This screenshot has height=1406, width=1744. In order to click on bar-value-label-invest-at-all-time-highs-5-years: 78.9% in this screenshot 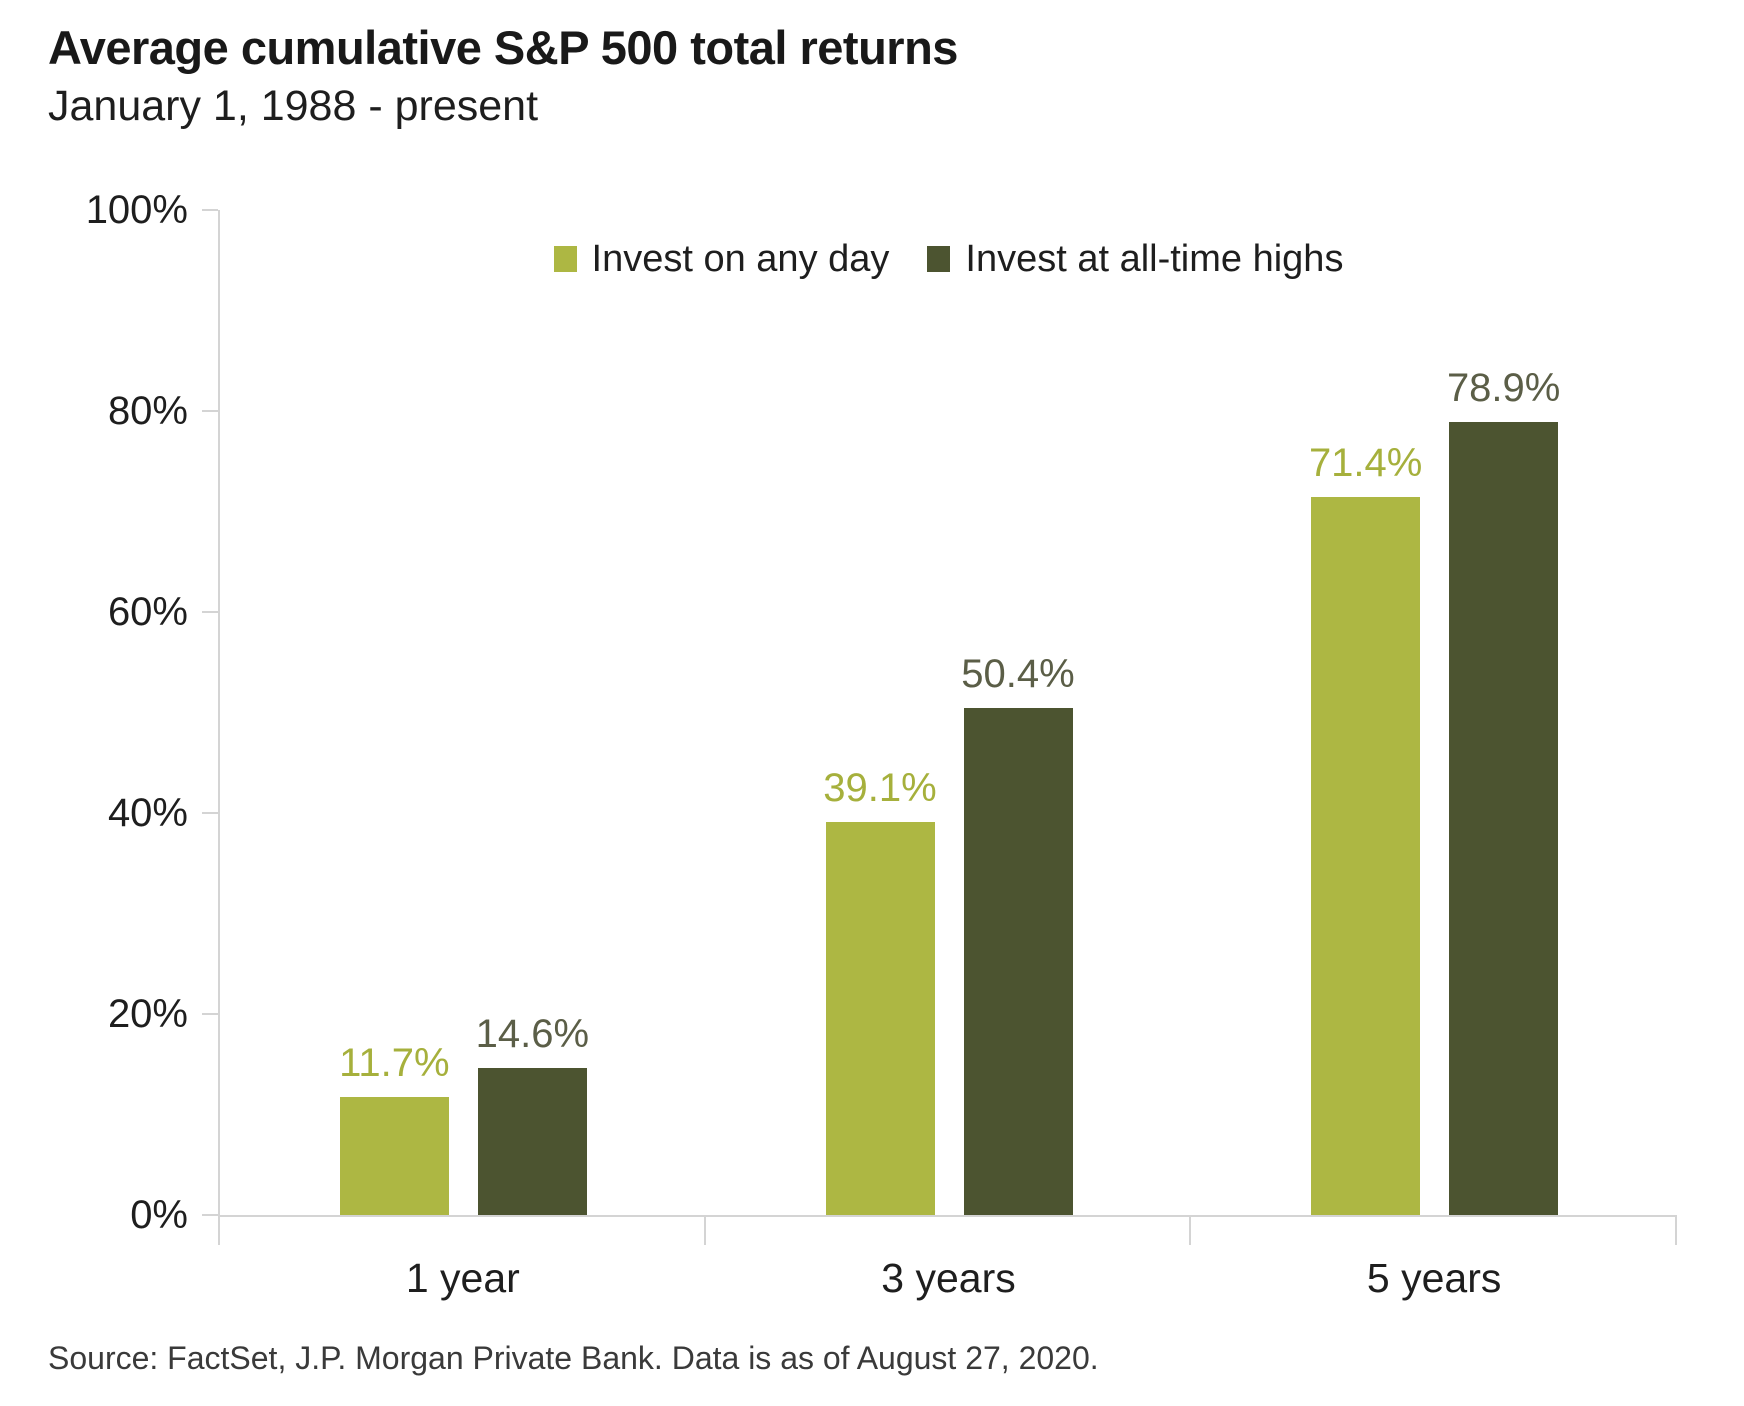, I will do `click(1503, 388)`.